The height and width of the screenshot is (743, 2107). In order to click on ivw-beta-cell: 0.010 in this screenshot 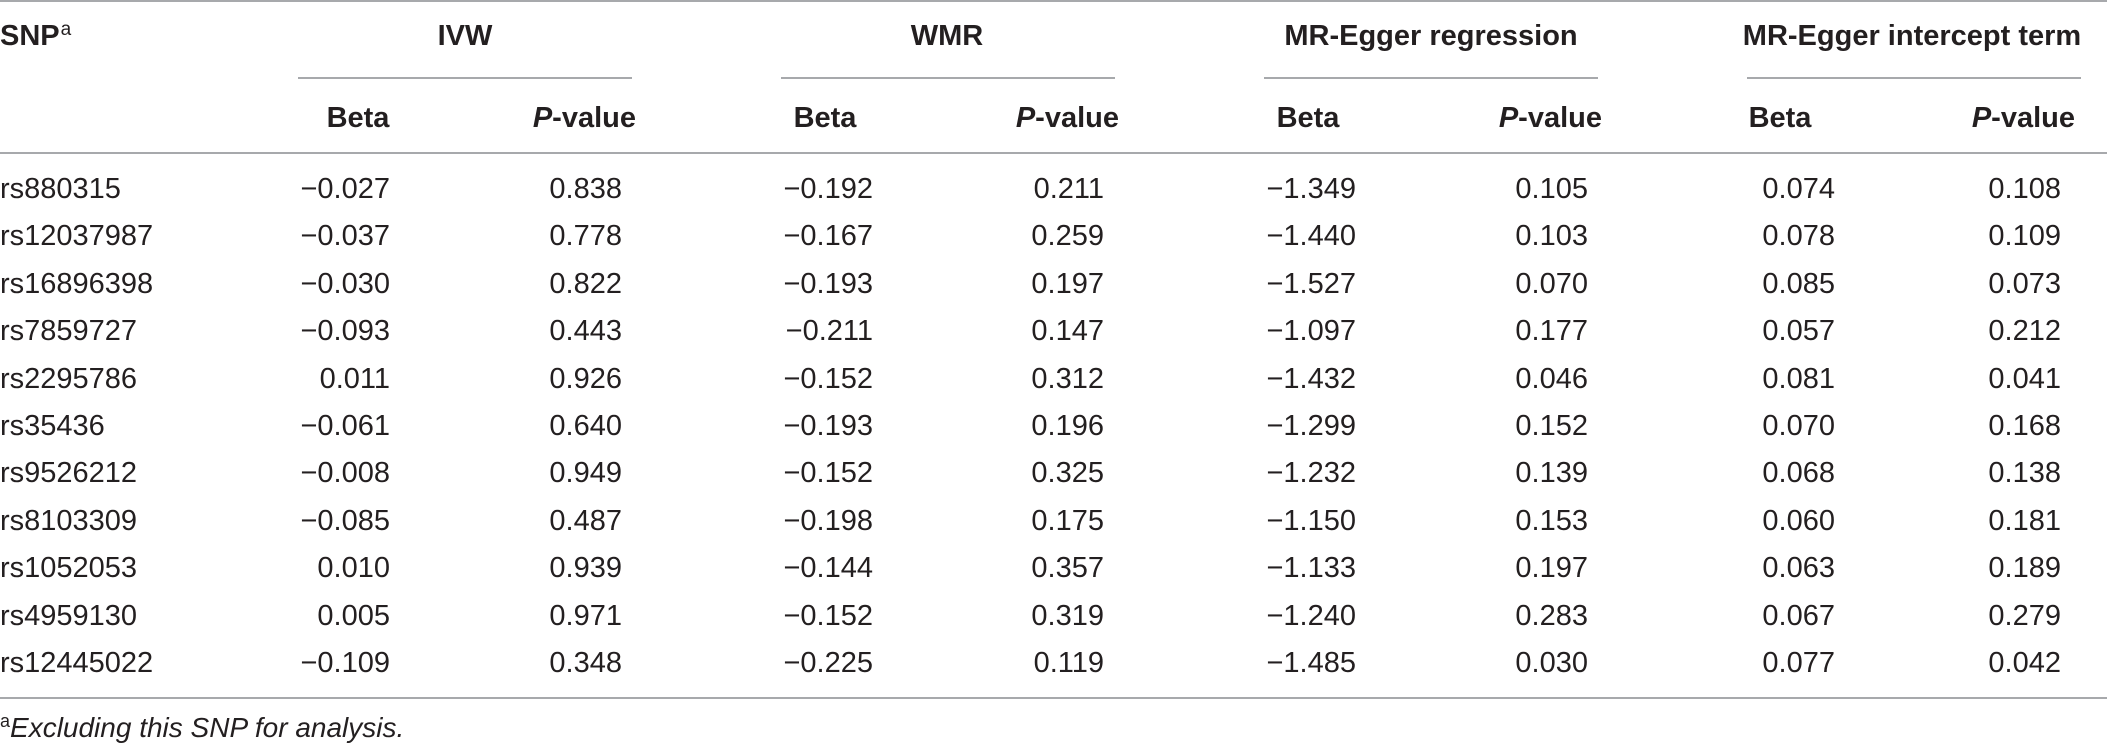, I will do `click(353, 568)`.